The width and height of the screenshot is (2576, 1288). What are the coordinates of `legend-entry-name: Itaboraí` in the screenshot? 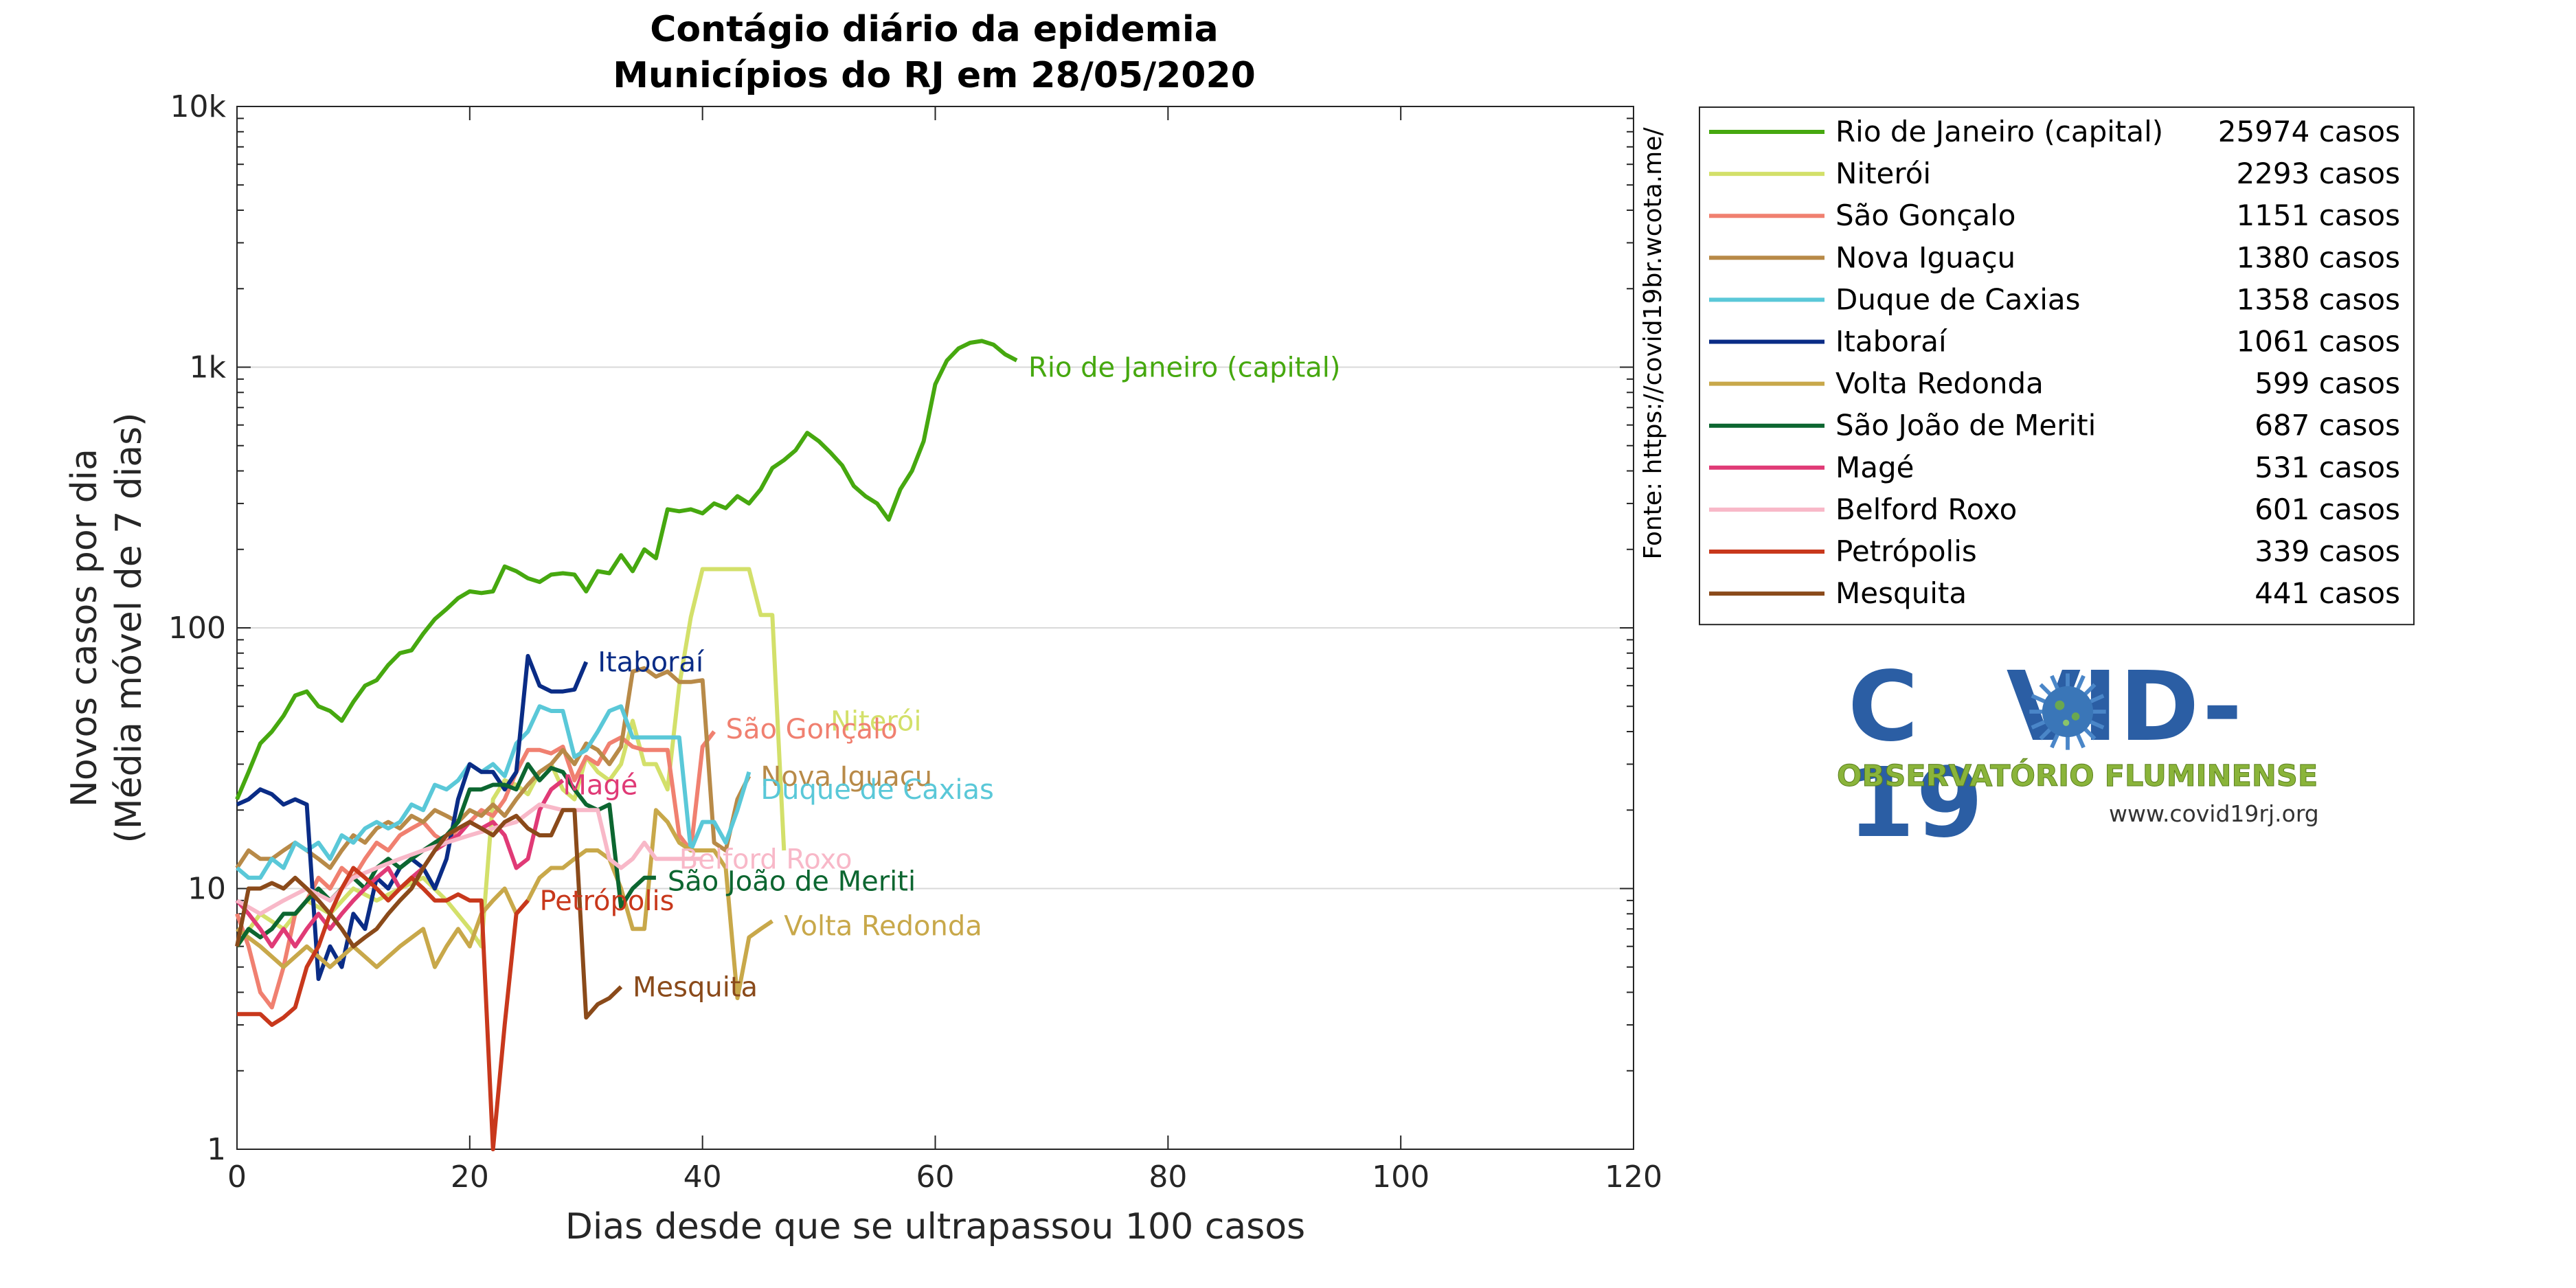 It's located at (1891, 342).